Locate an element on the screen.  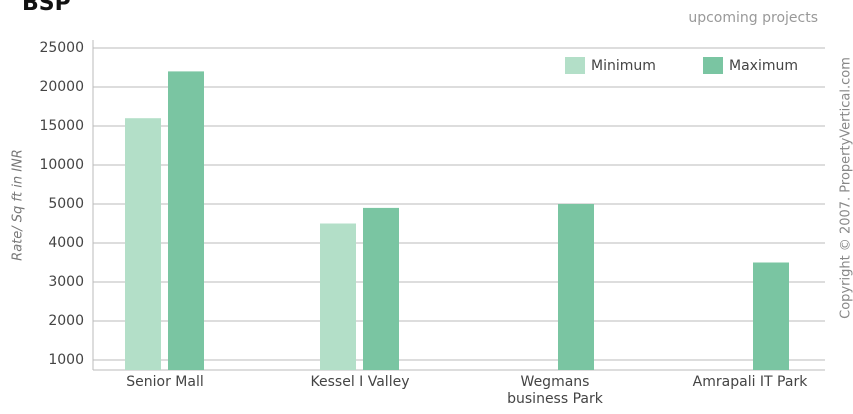
y-tick-label: 25000 is located at coordinates (61, 48).